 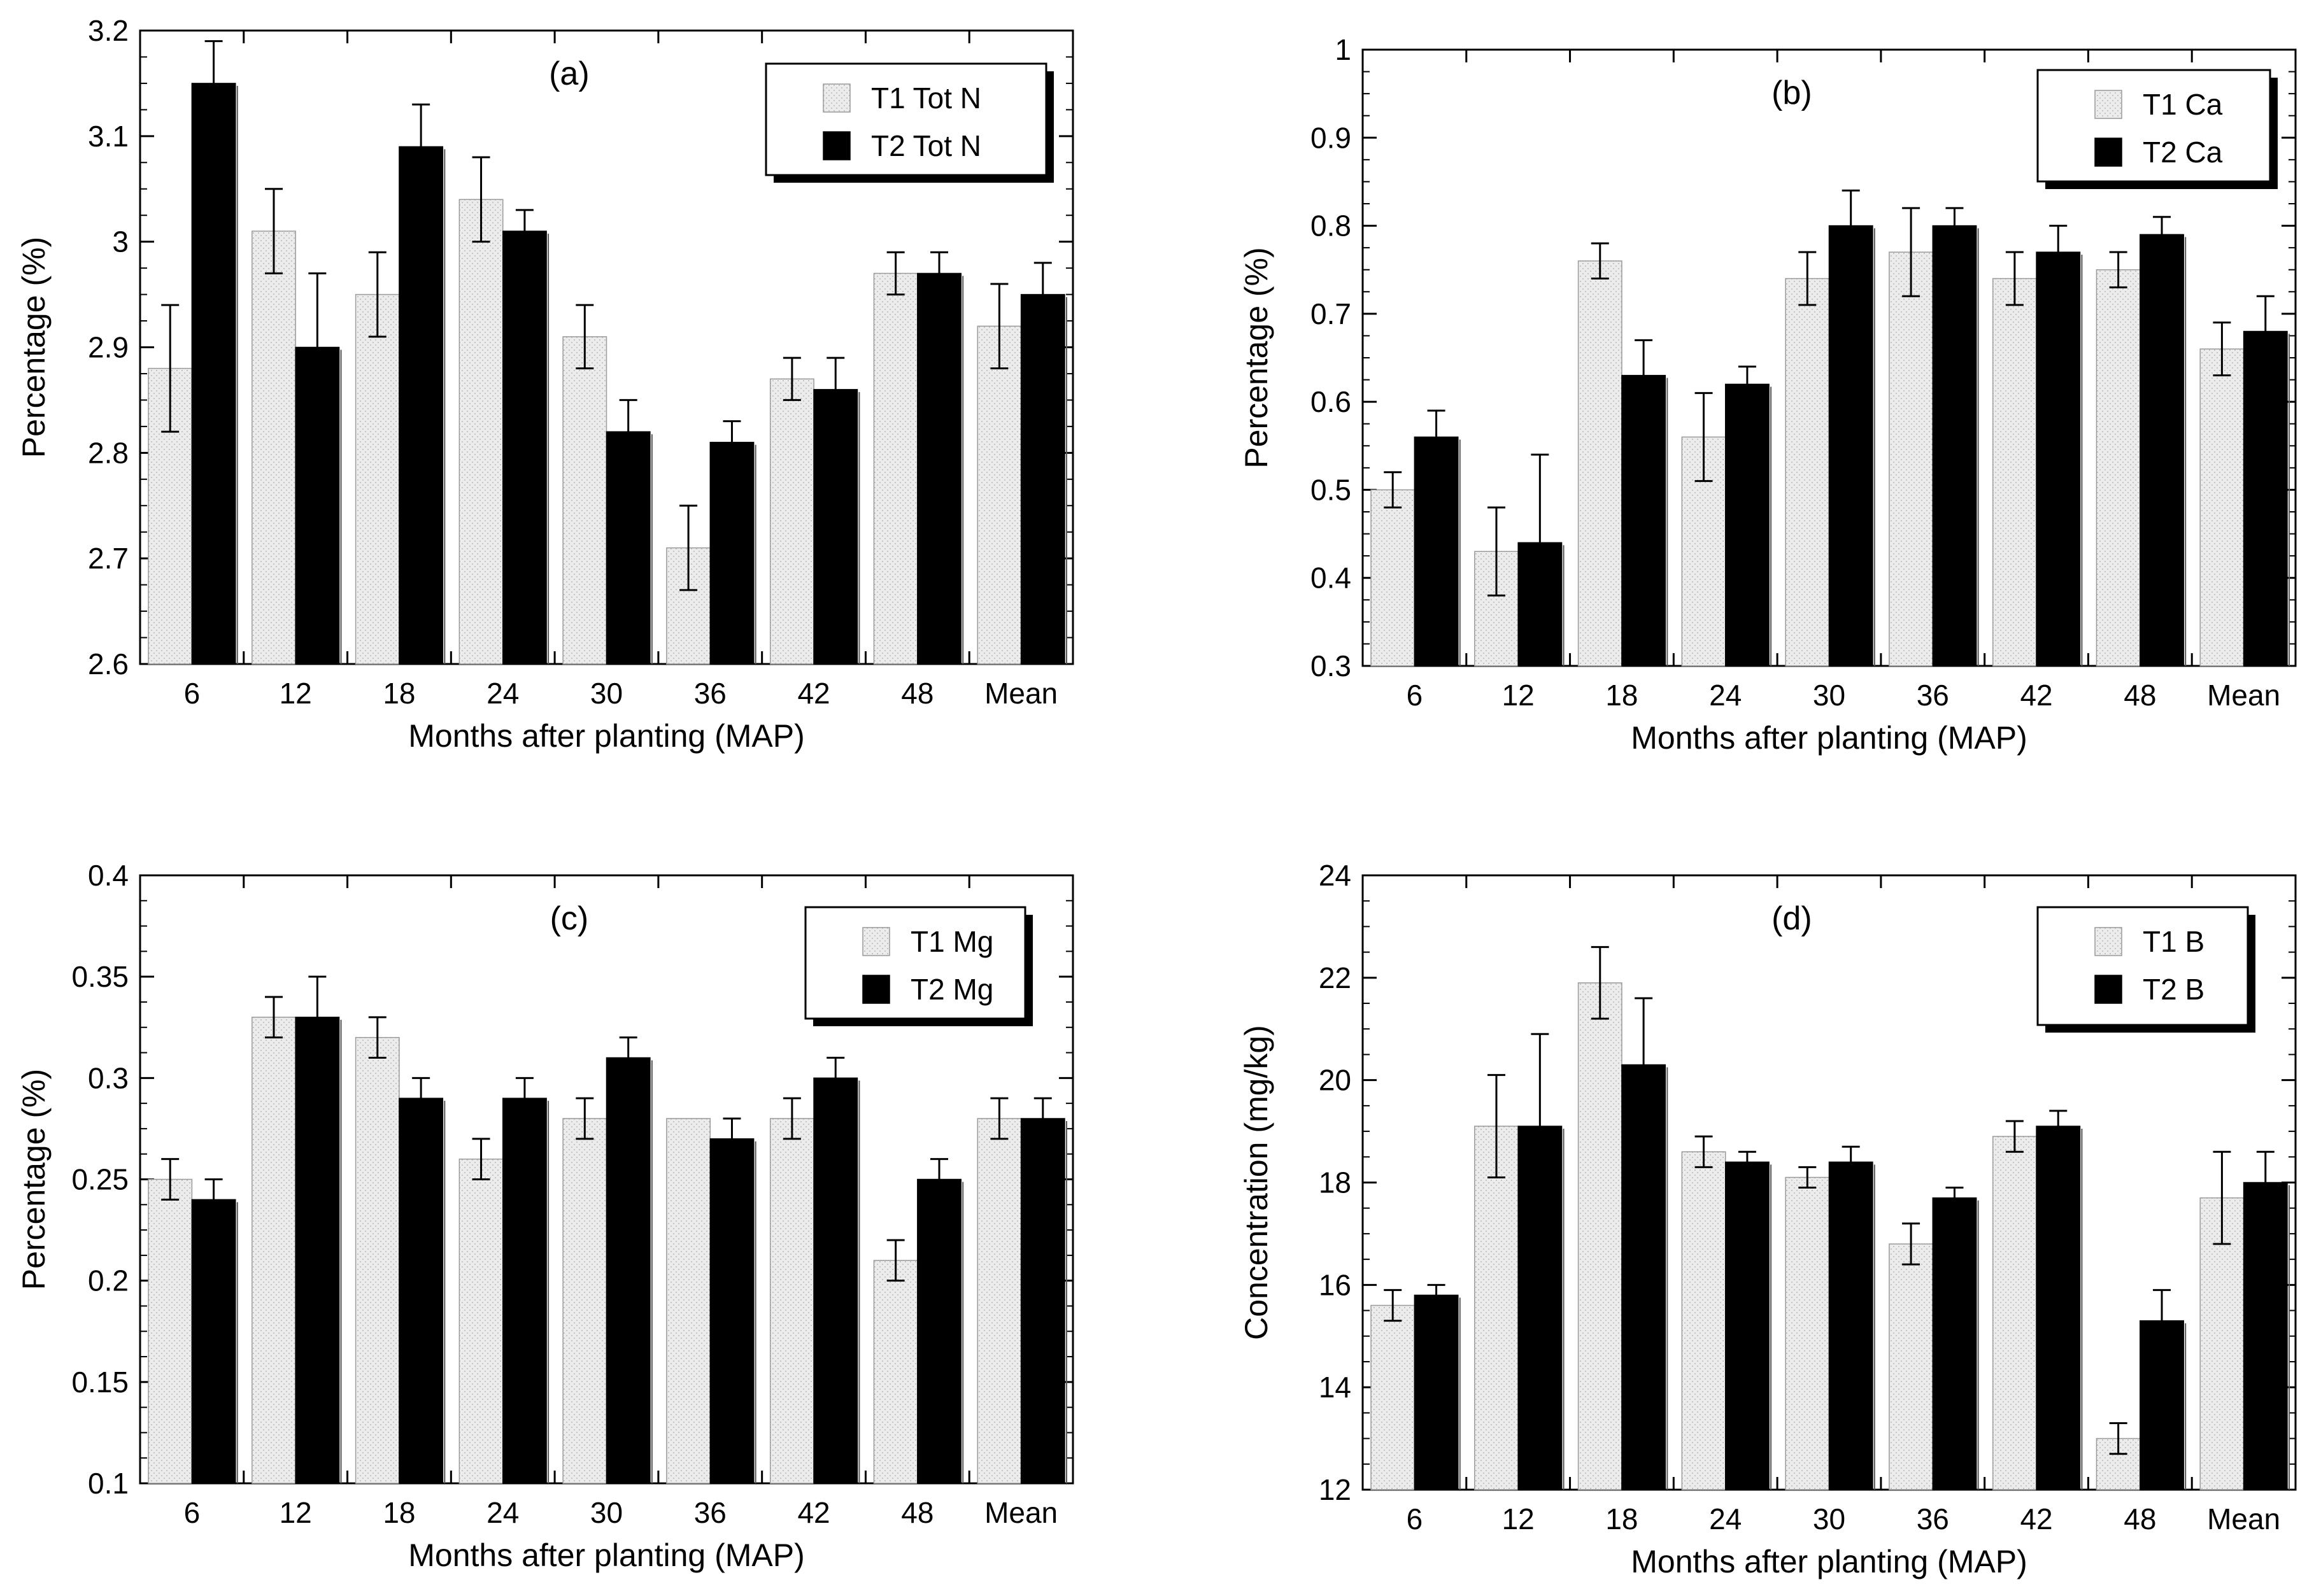 I want to click on y-tick-label: 24, so click(x=1335, y=875).